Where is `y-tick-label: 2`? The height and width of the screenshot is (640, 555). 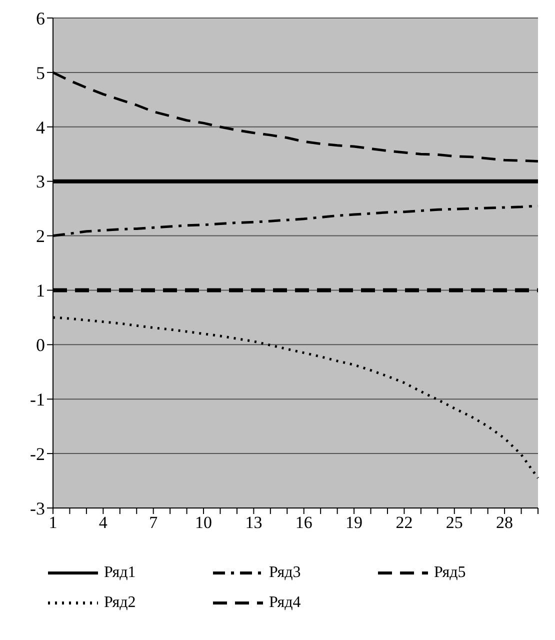 y-tick-label: 2 is located at coordinates (40, 236).